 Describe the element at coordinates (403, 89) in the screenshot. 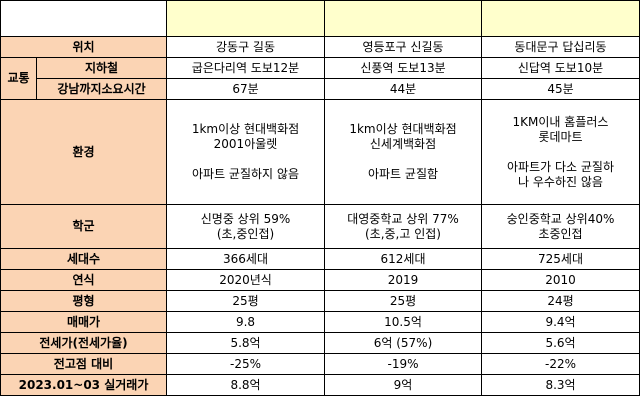

I see `commute-value: 44분` at that location.